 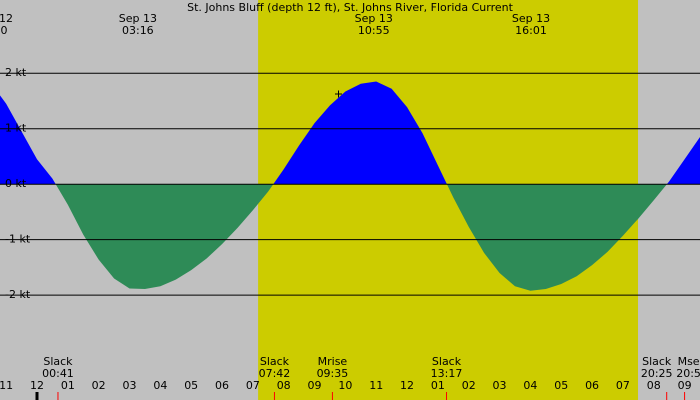 I want to click on plus-marker, so click(x=338, y=94).